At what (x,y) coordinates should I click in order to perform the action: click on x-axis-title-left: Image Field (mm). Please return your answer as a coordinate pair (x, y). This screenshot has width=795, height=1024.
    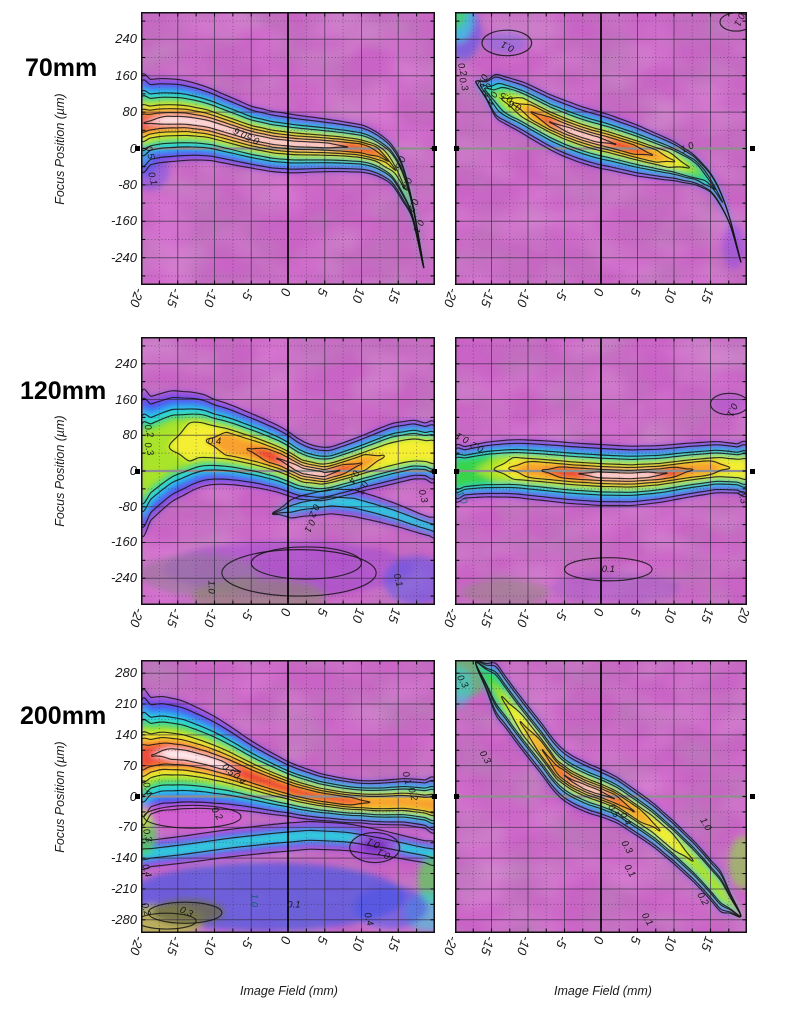
    Looking at the image, I should click on (289, 991).